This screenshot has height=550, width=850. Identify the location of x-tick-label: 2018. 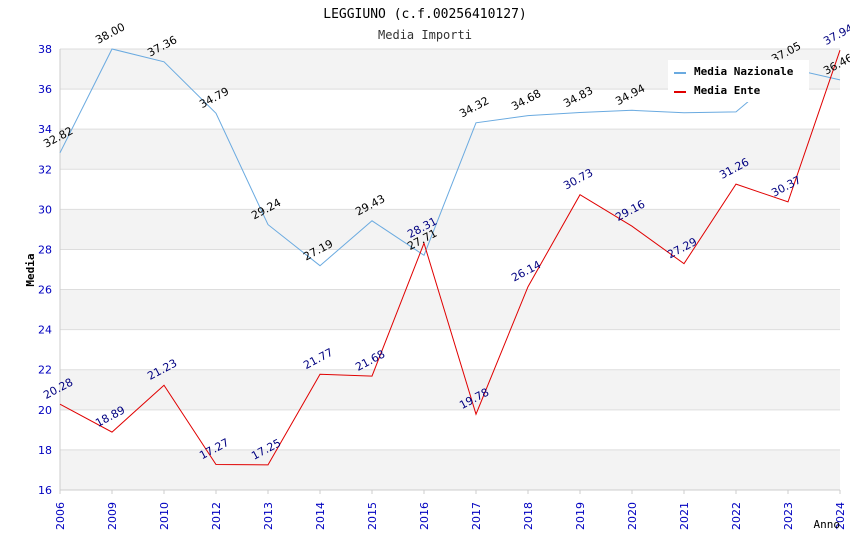
(528, 516).